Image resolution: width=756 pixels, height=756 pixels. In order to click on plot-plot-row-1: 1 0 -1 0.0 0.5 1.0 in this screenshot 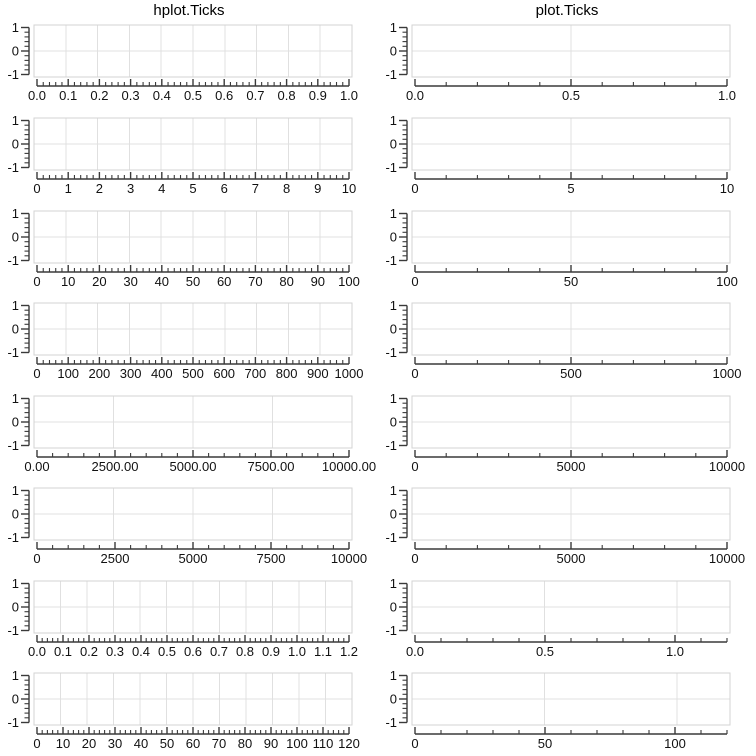, I will do `click(560, 61)`.